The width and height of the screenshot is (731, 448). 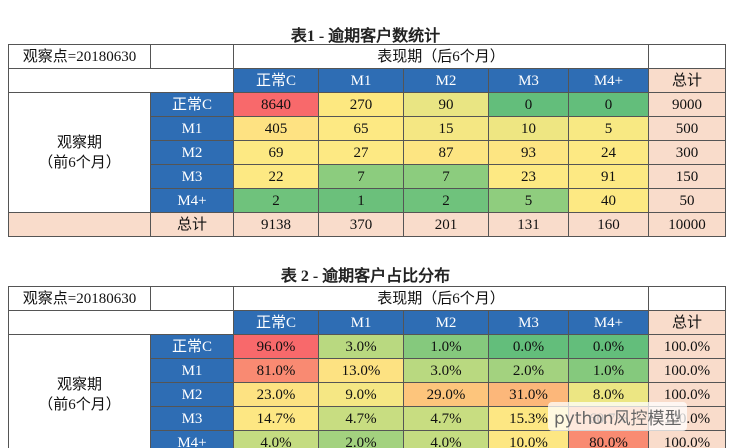 What do you see at coordinates (361, 128) in the screenshot?
I see `value-cell: 65` at bounding box center [361, 128].